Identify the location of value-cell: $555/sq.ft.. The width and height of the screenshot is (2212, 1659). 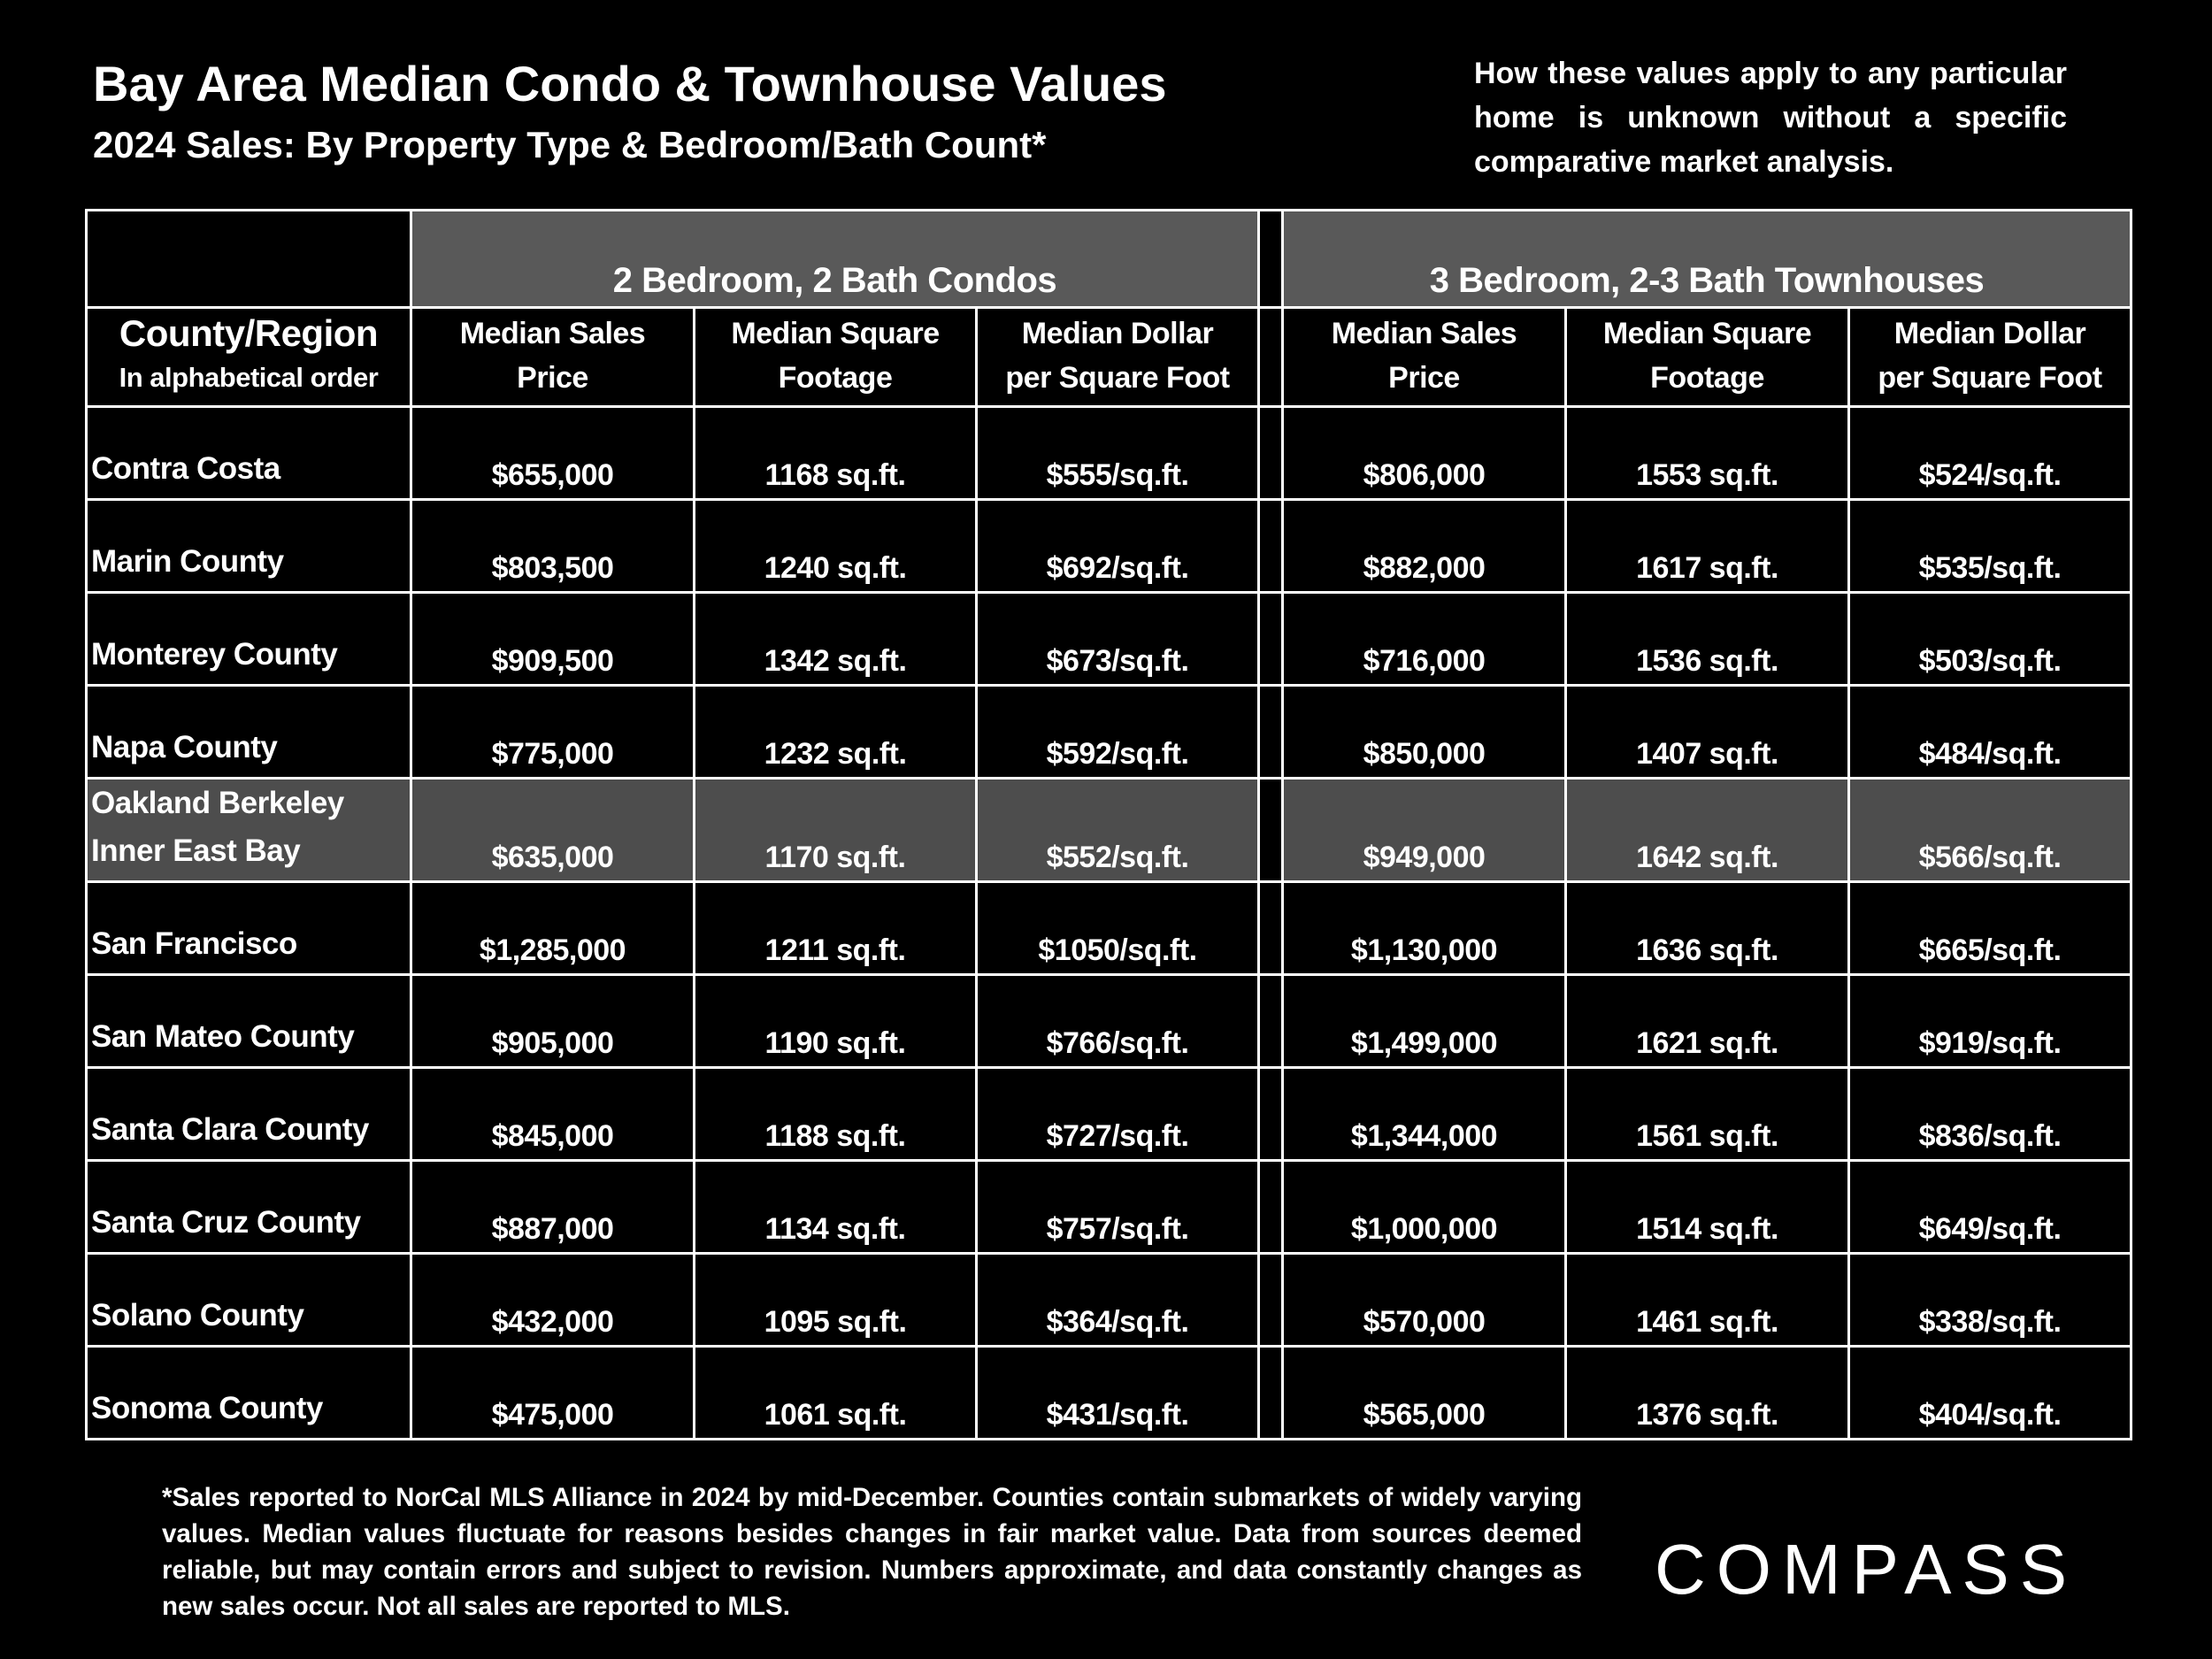
(1117, 453).